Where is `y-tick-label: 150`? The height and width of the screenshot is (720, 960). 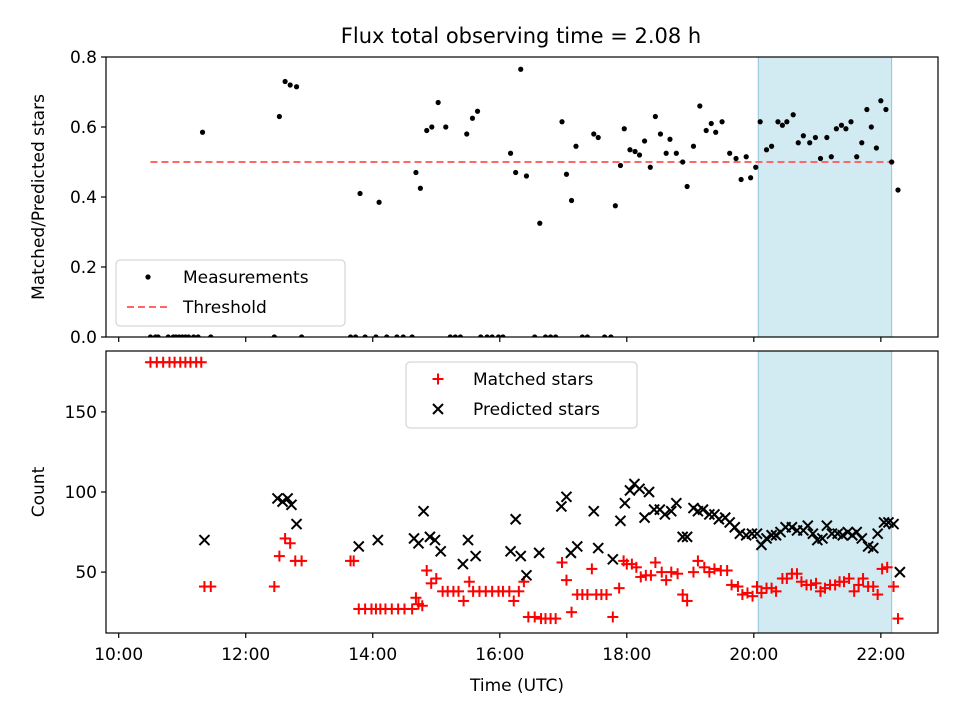
y-tick-label: 150 is located at coordinates (81, 413).